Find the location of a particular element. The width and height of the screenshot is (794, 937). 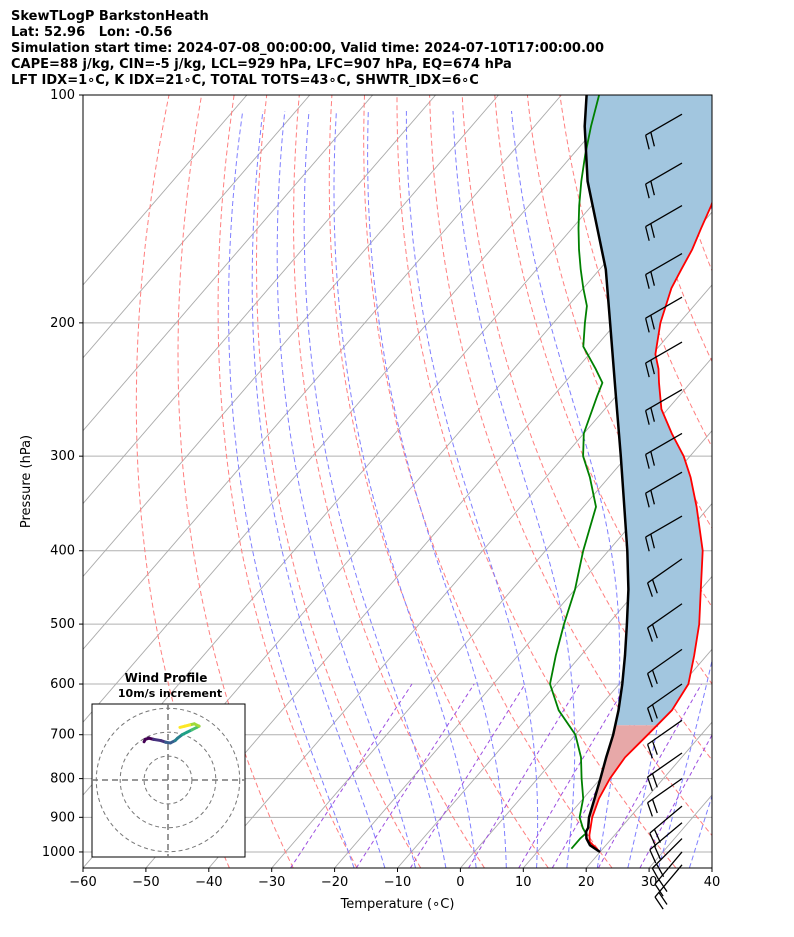

cape-area is located at coordinates (648, 410).